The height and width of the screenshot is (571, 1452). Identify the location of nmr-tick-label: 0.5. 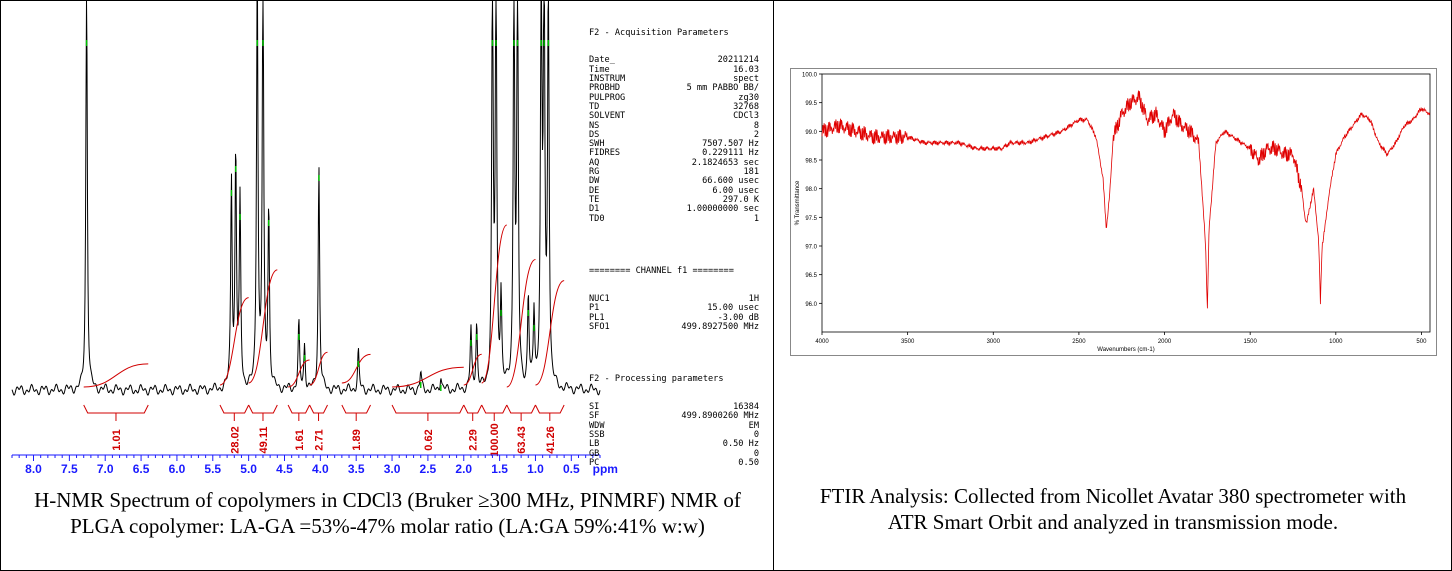
(571, 469).